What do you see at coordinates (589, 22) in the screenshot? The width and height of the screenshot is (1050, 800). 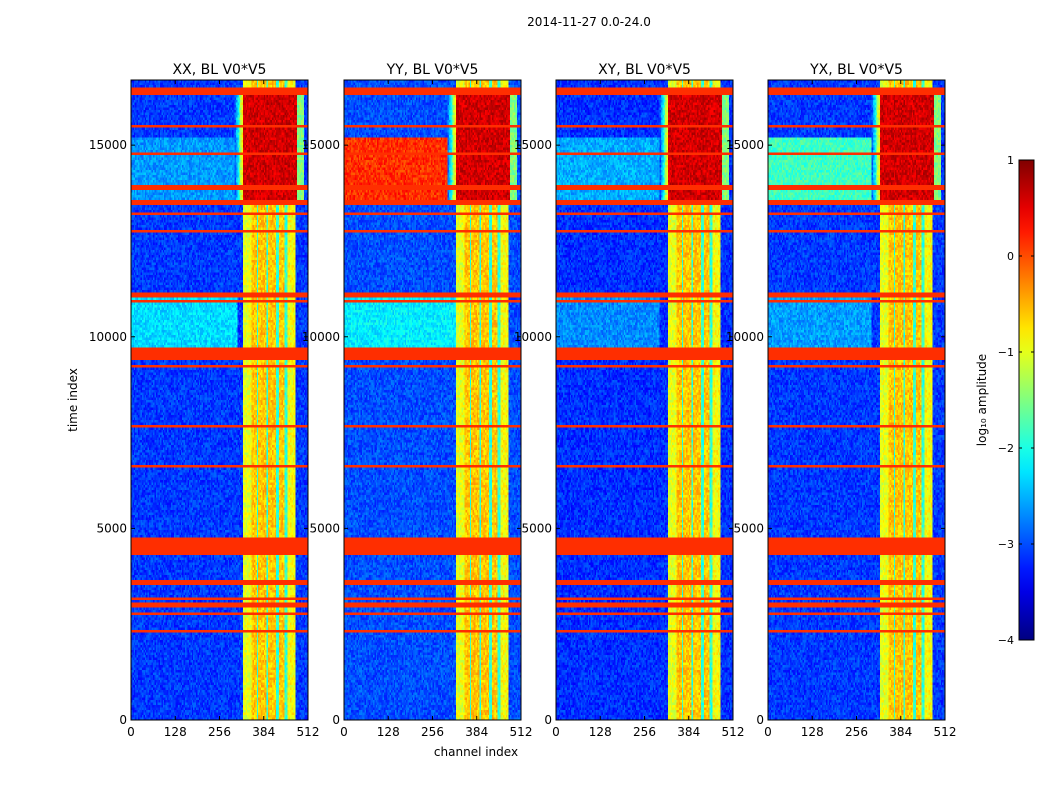 I see `figure-suptitle: 2014-11-27 0.0-24.0` at bounding box center [589, 22].